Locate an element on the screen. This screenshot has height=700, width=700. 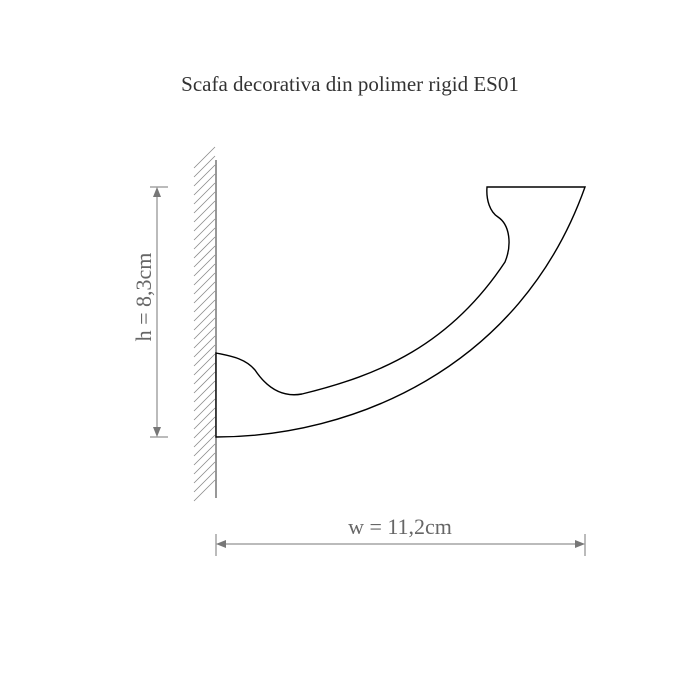
height-dimension is located at coordinates (159, 312).